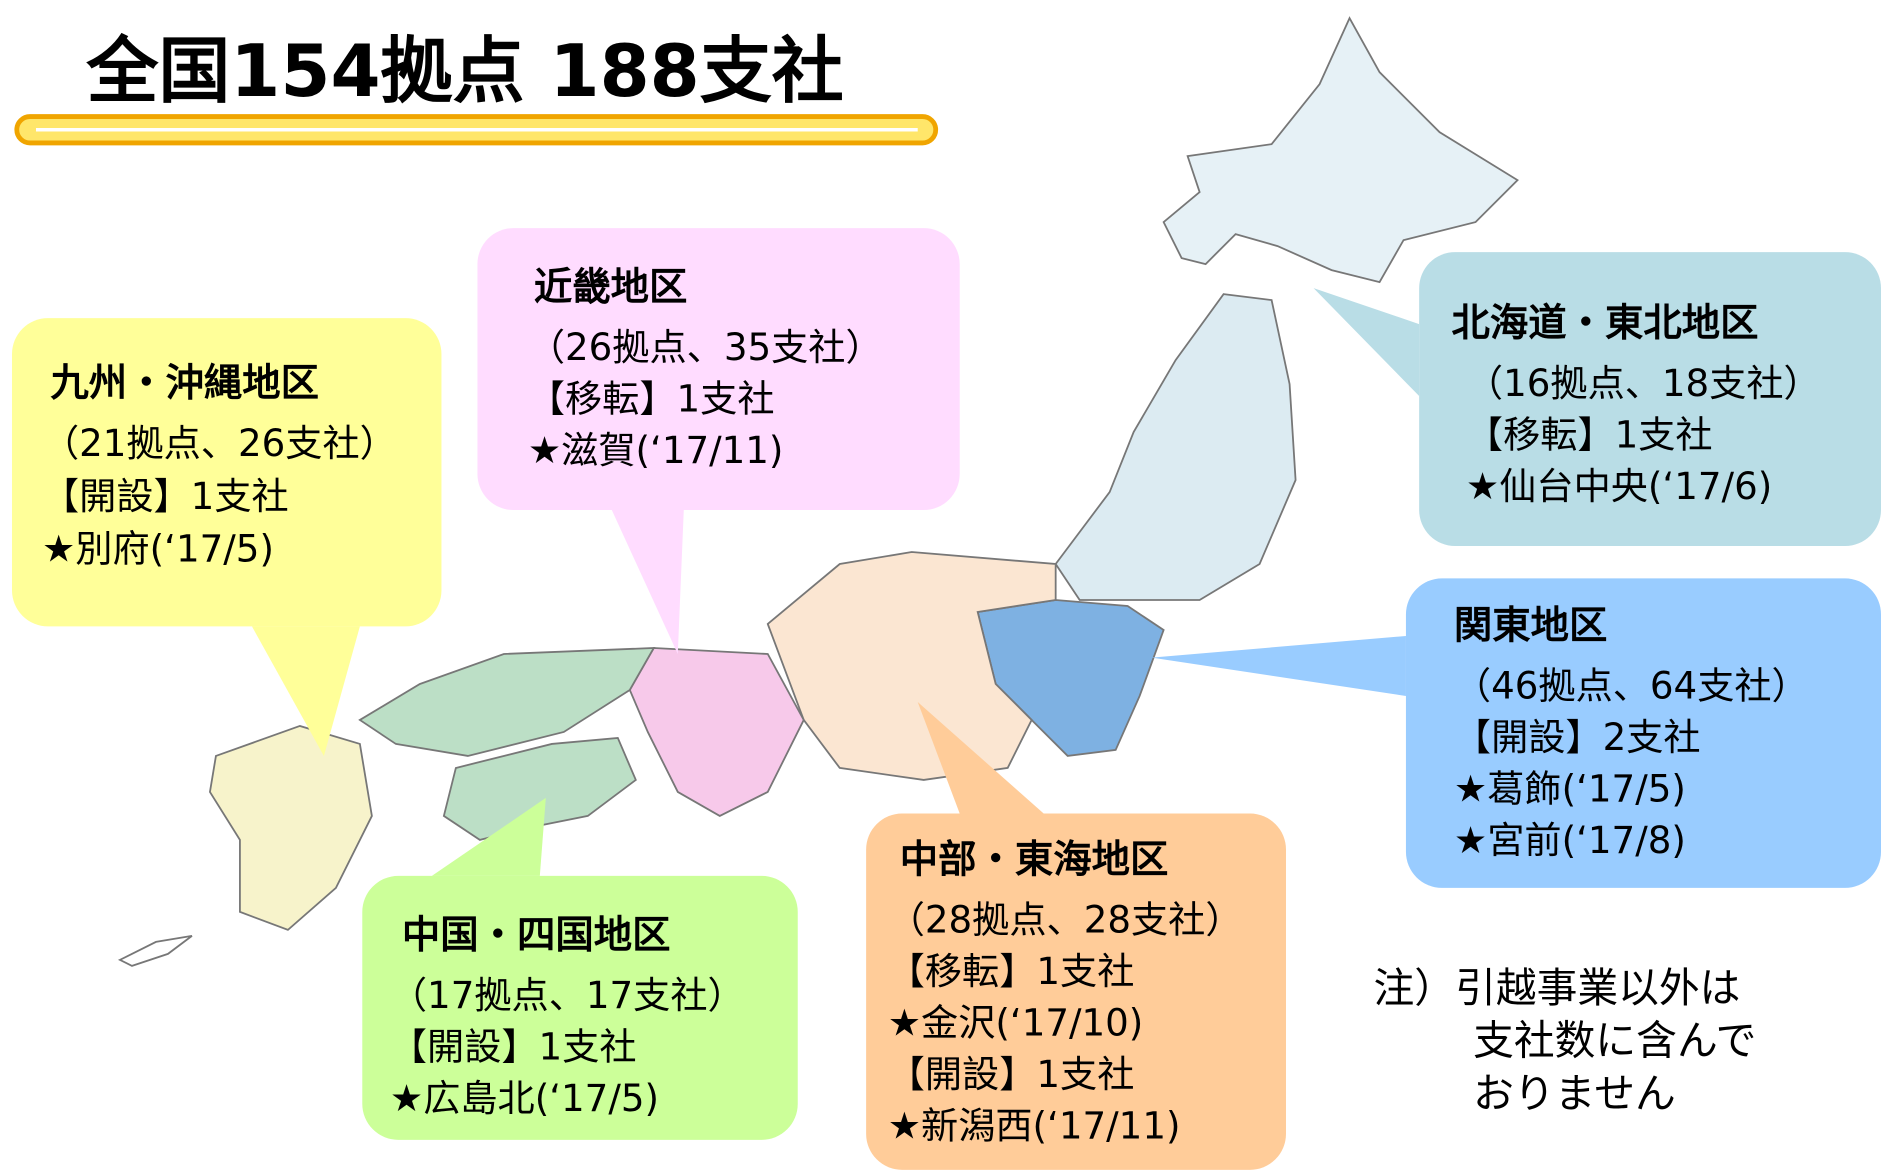  I want to click on hokkaido, so click(1340, 150).